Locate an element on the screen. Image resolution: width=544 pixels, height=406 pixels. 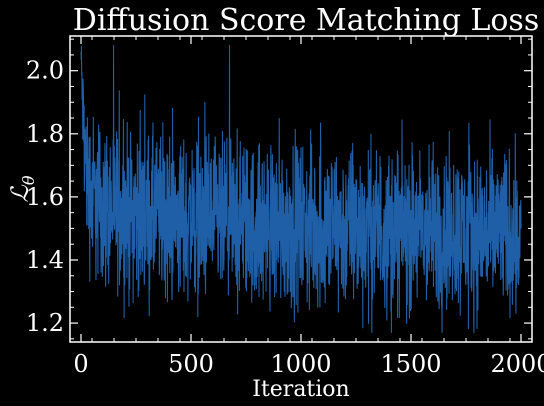
x-tick-label: 0 is located at coordinates (80, 364).